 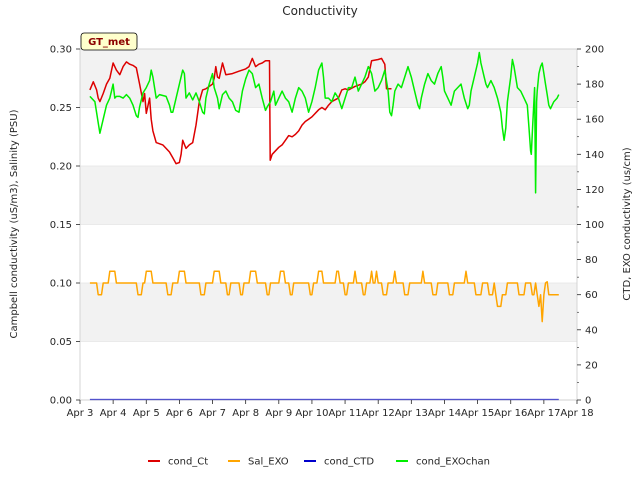 What do you see at coordinates (268, 462) in the screenshot?
I see `legend-label: Sal_EXO` at bounding box center [268, 462].